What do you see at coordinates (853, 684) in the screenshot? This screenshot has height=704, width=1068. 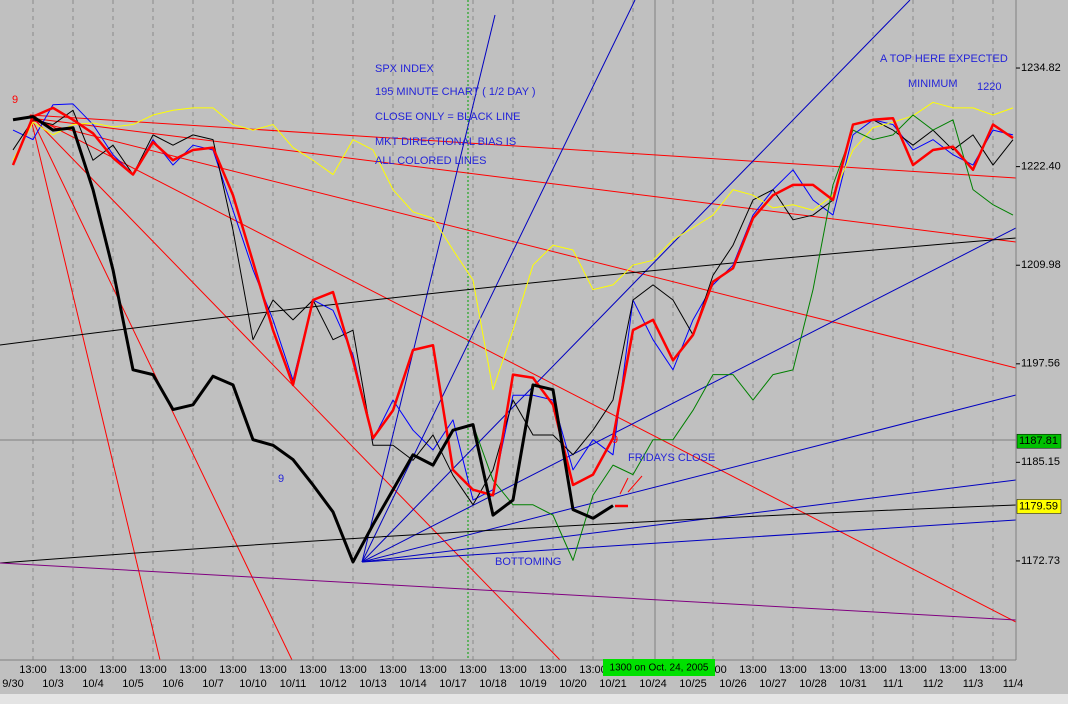 I see `x-tick-label: 10/31` at bounding box center [853, 684].